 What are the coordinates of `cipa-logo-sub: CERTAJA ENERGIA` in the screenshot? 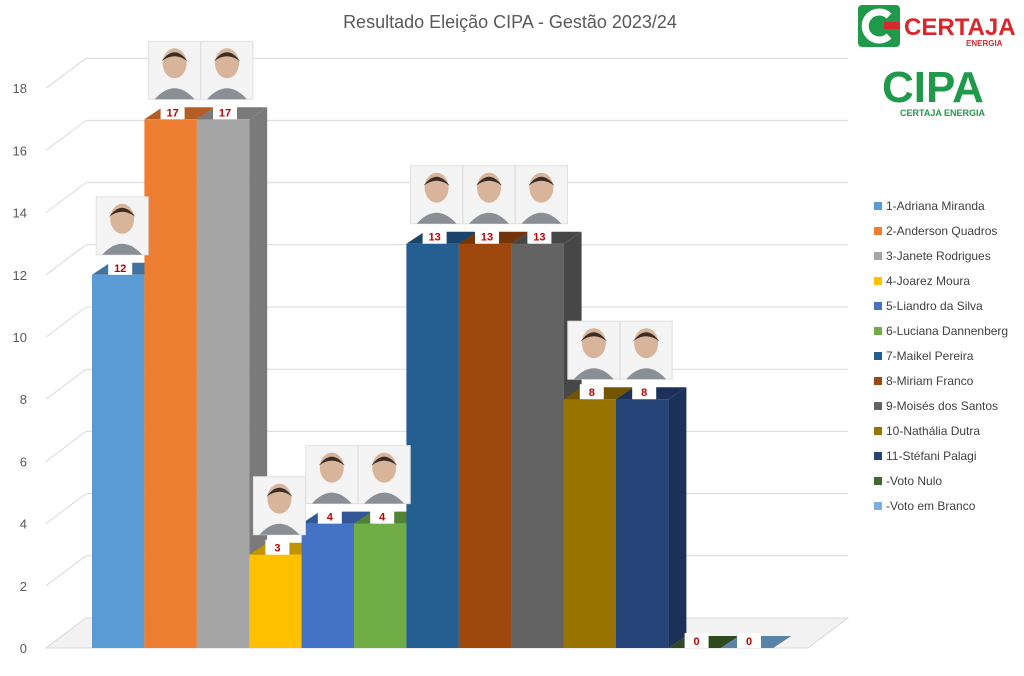 It's located at (943, 113).